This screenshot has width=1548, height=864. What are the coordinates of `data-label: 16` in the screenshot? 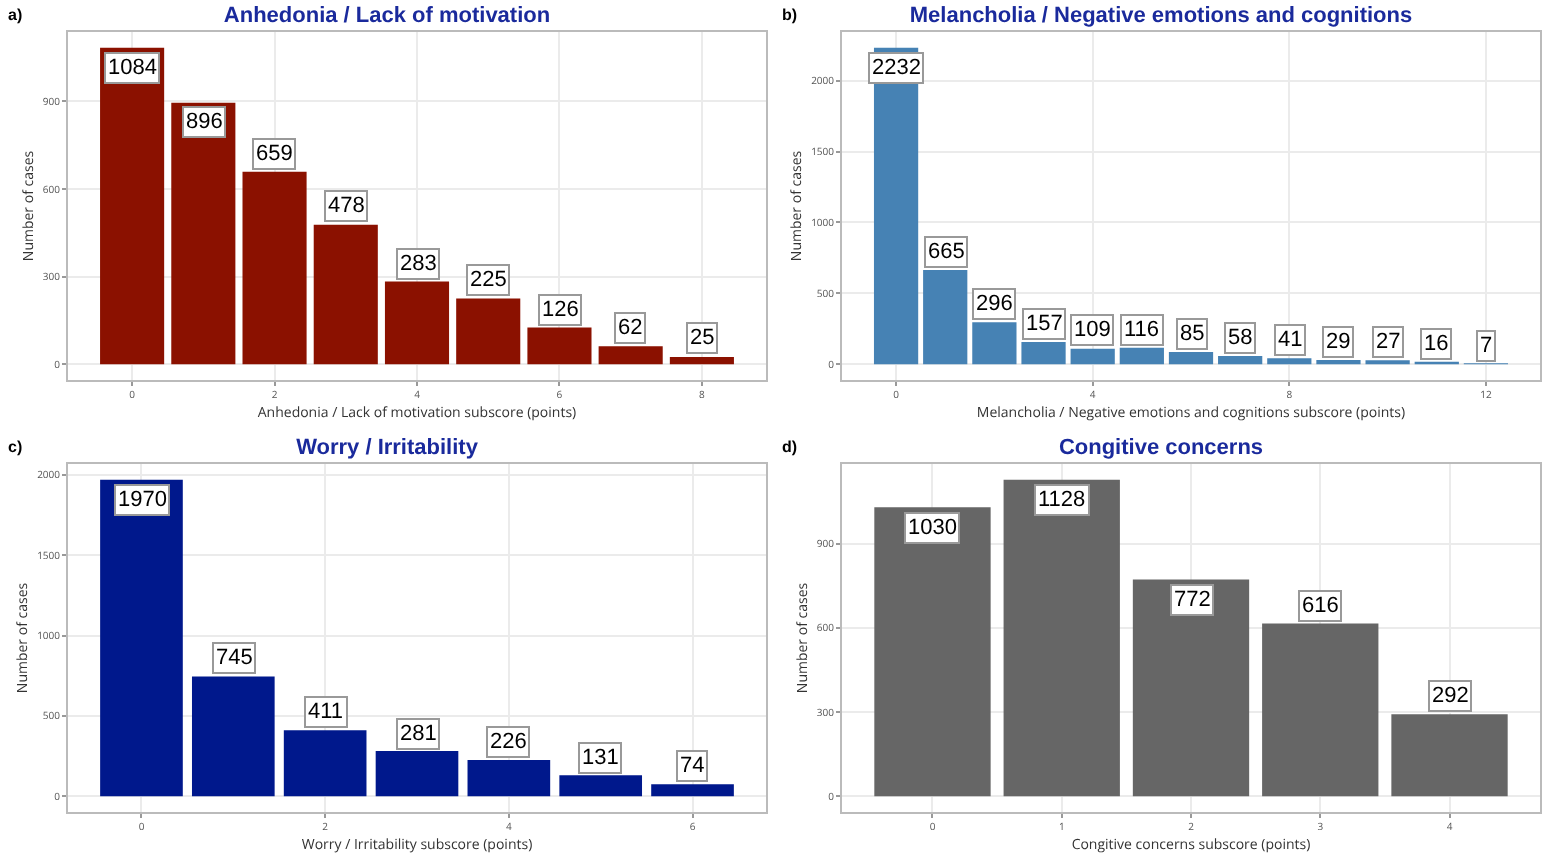 It's located at (1436, 344).